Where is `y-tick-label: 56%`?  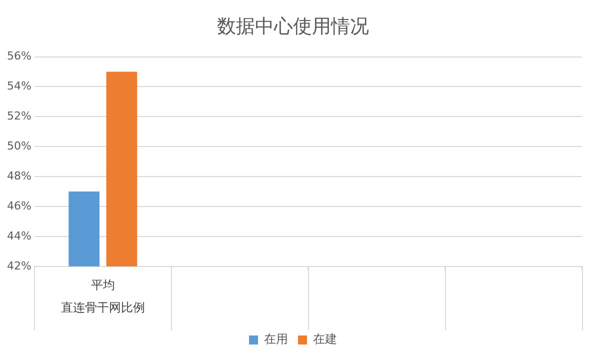
y-tick-label: 56% is located at coordinates (19, 56).